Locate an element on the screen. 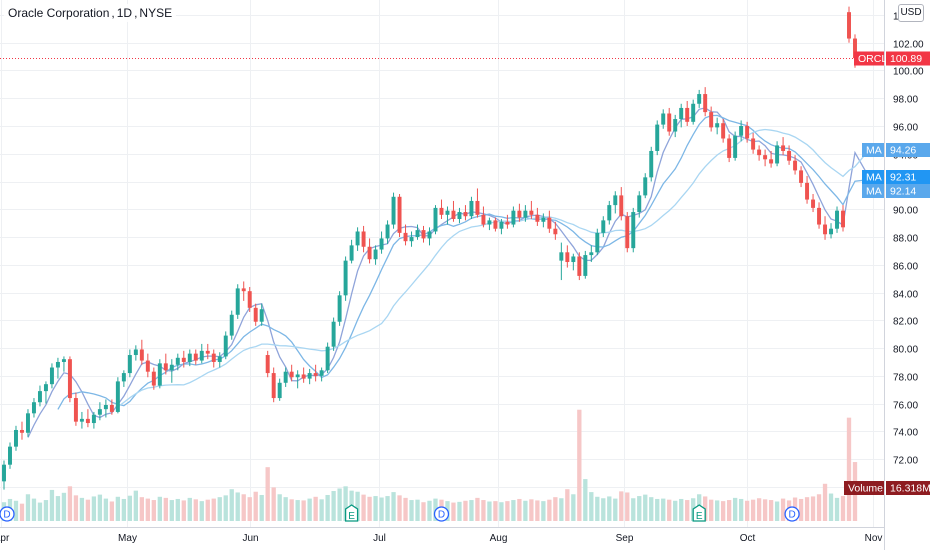 The height and width of the screenshot is (555, 932). price-tick-label: 88.00 is located at coordinates (905, 239).